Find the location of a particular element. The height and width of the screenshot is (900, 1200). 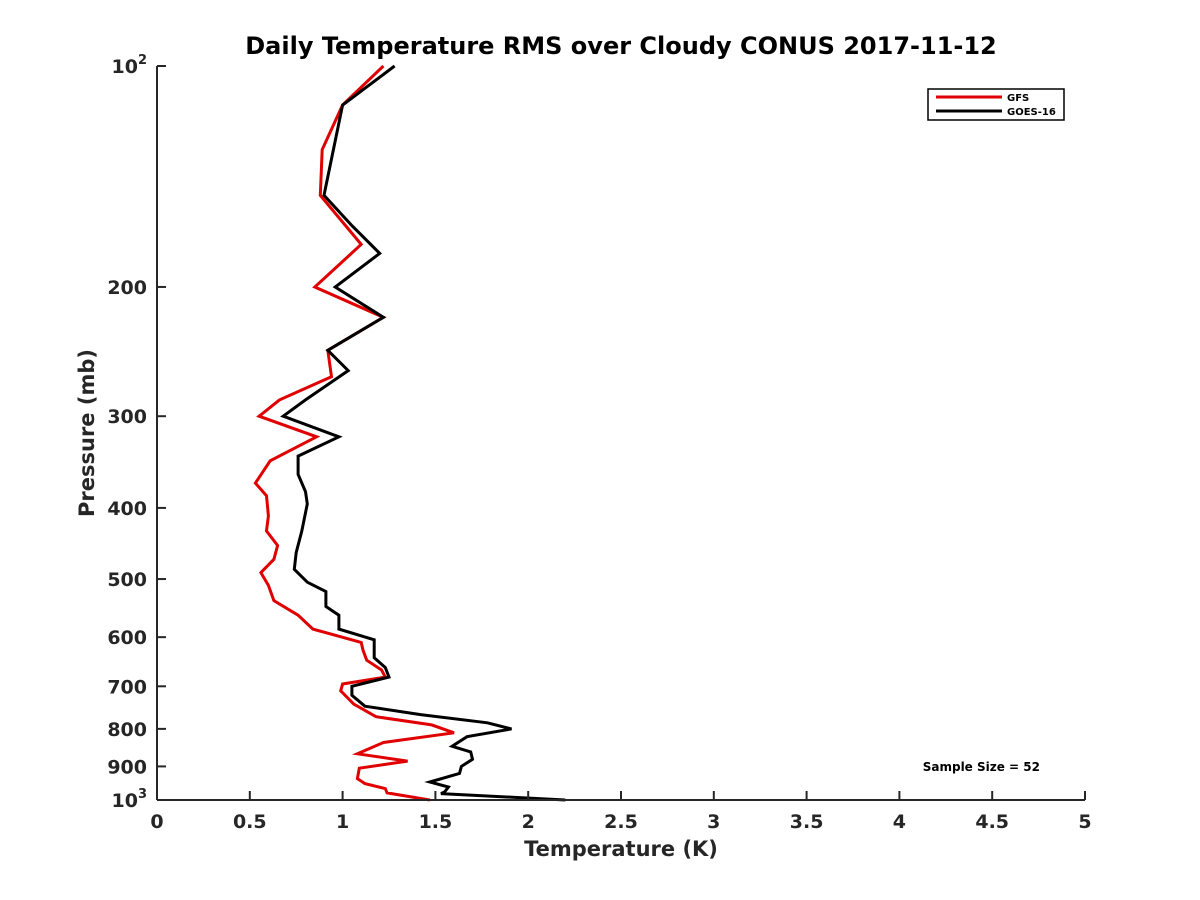

legend-label-gfs: GFS is located at coordinates (1018, 98).